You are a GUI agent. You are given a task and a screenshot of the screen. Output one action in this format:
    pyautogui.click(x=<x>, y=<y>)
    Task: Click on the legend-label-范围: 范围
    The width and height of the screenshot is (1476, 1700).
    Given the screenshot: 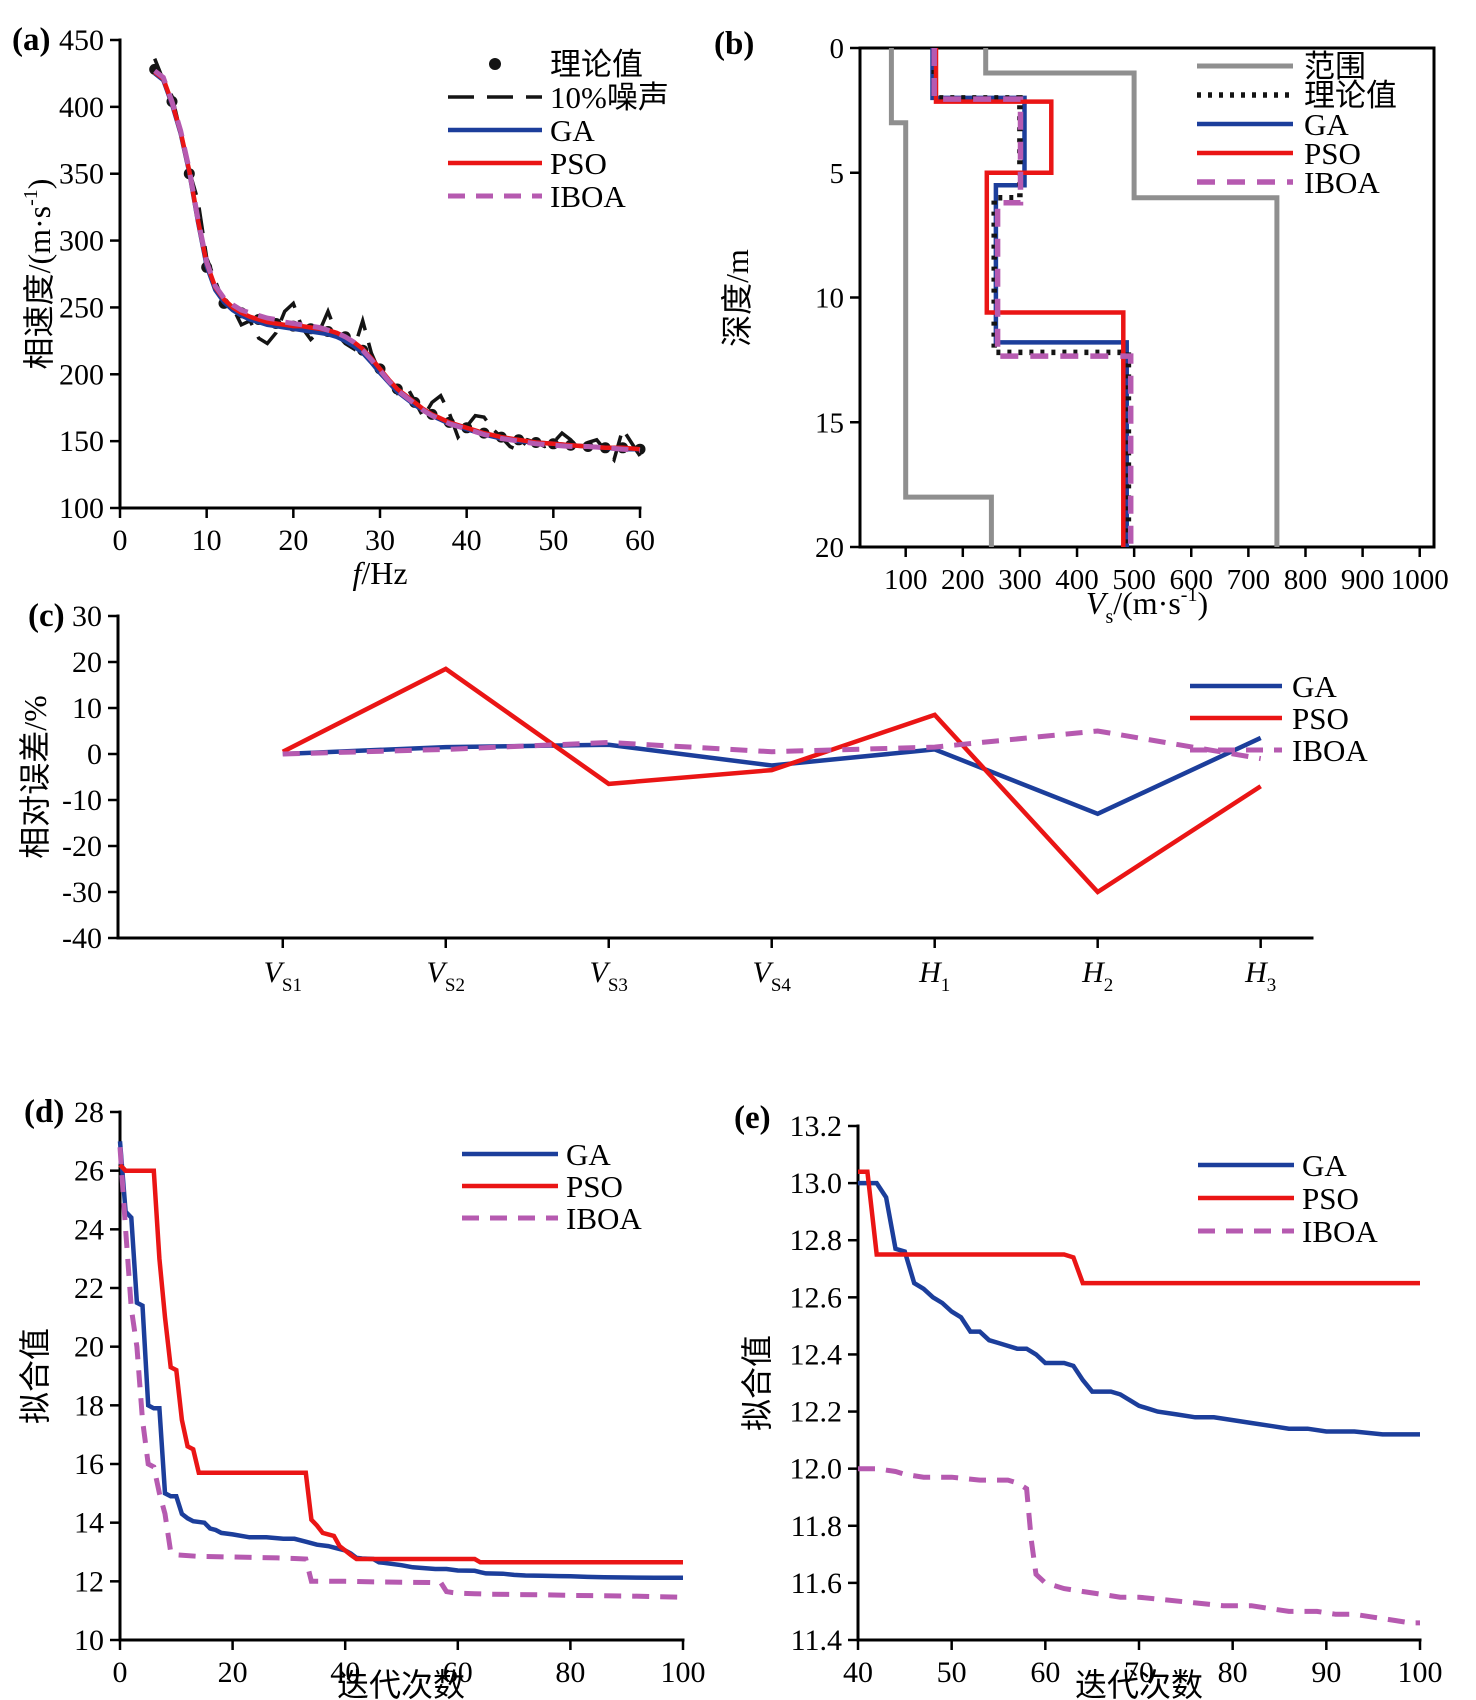 What is the action you would take?
    pyautogui.click(x=1335, y=66)
    